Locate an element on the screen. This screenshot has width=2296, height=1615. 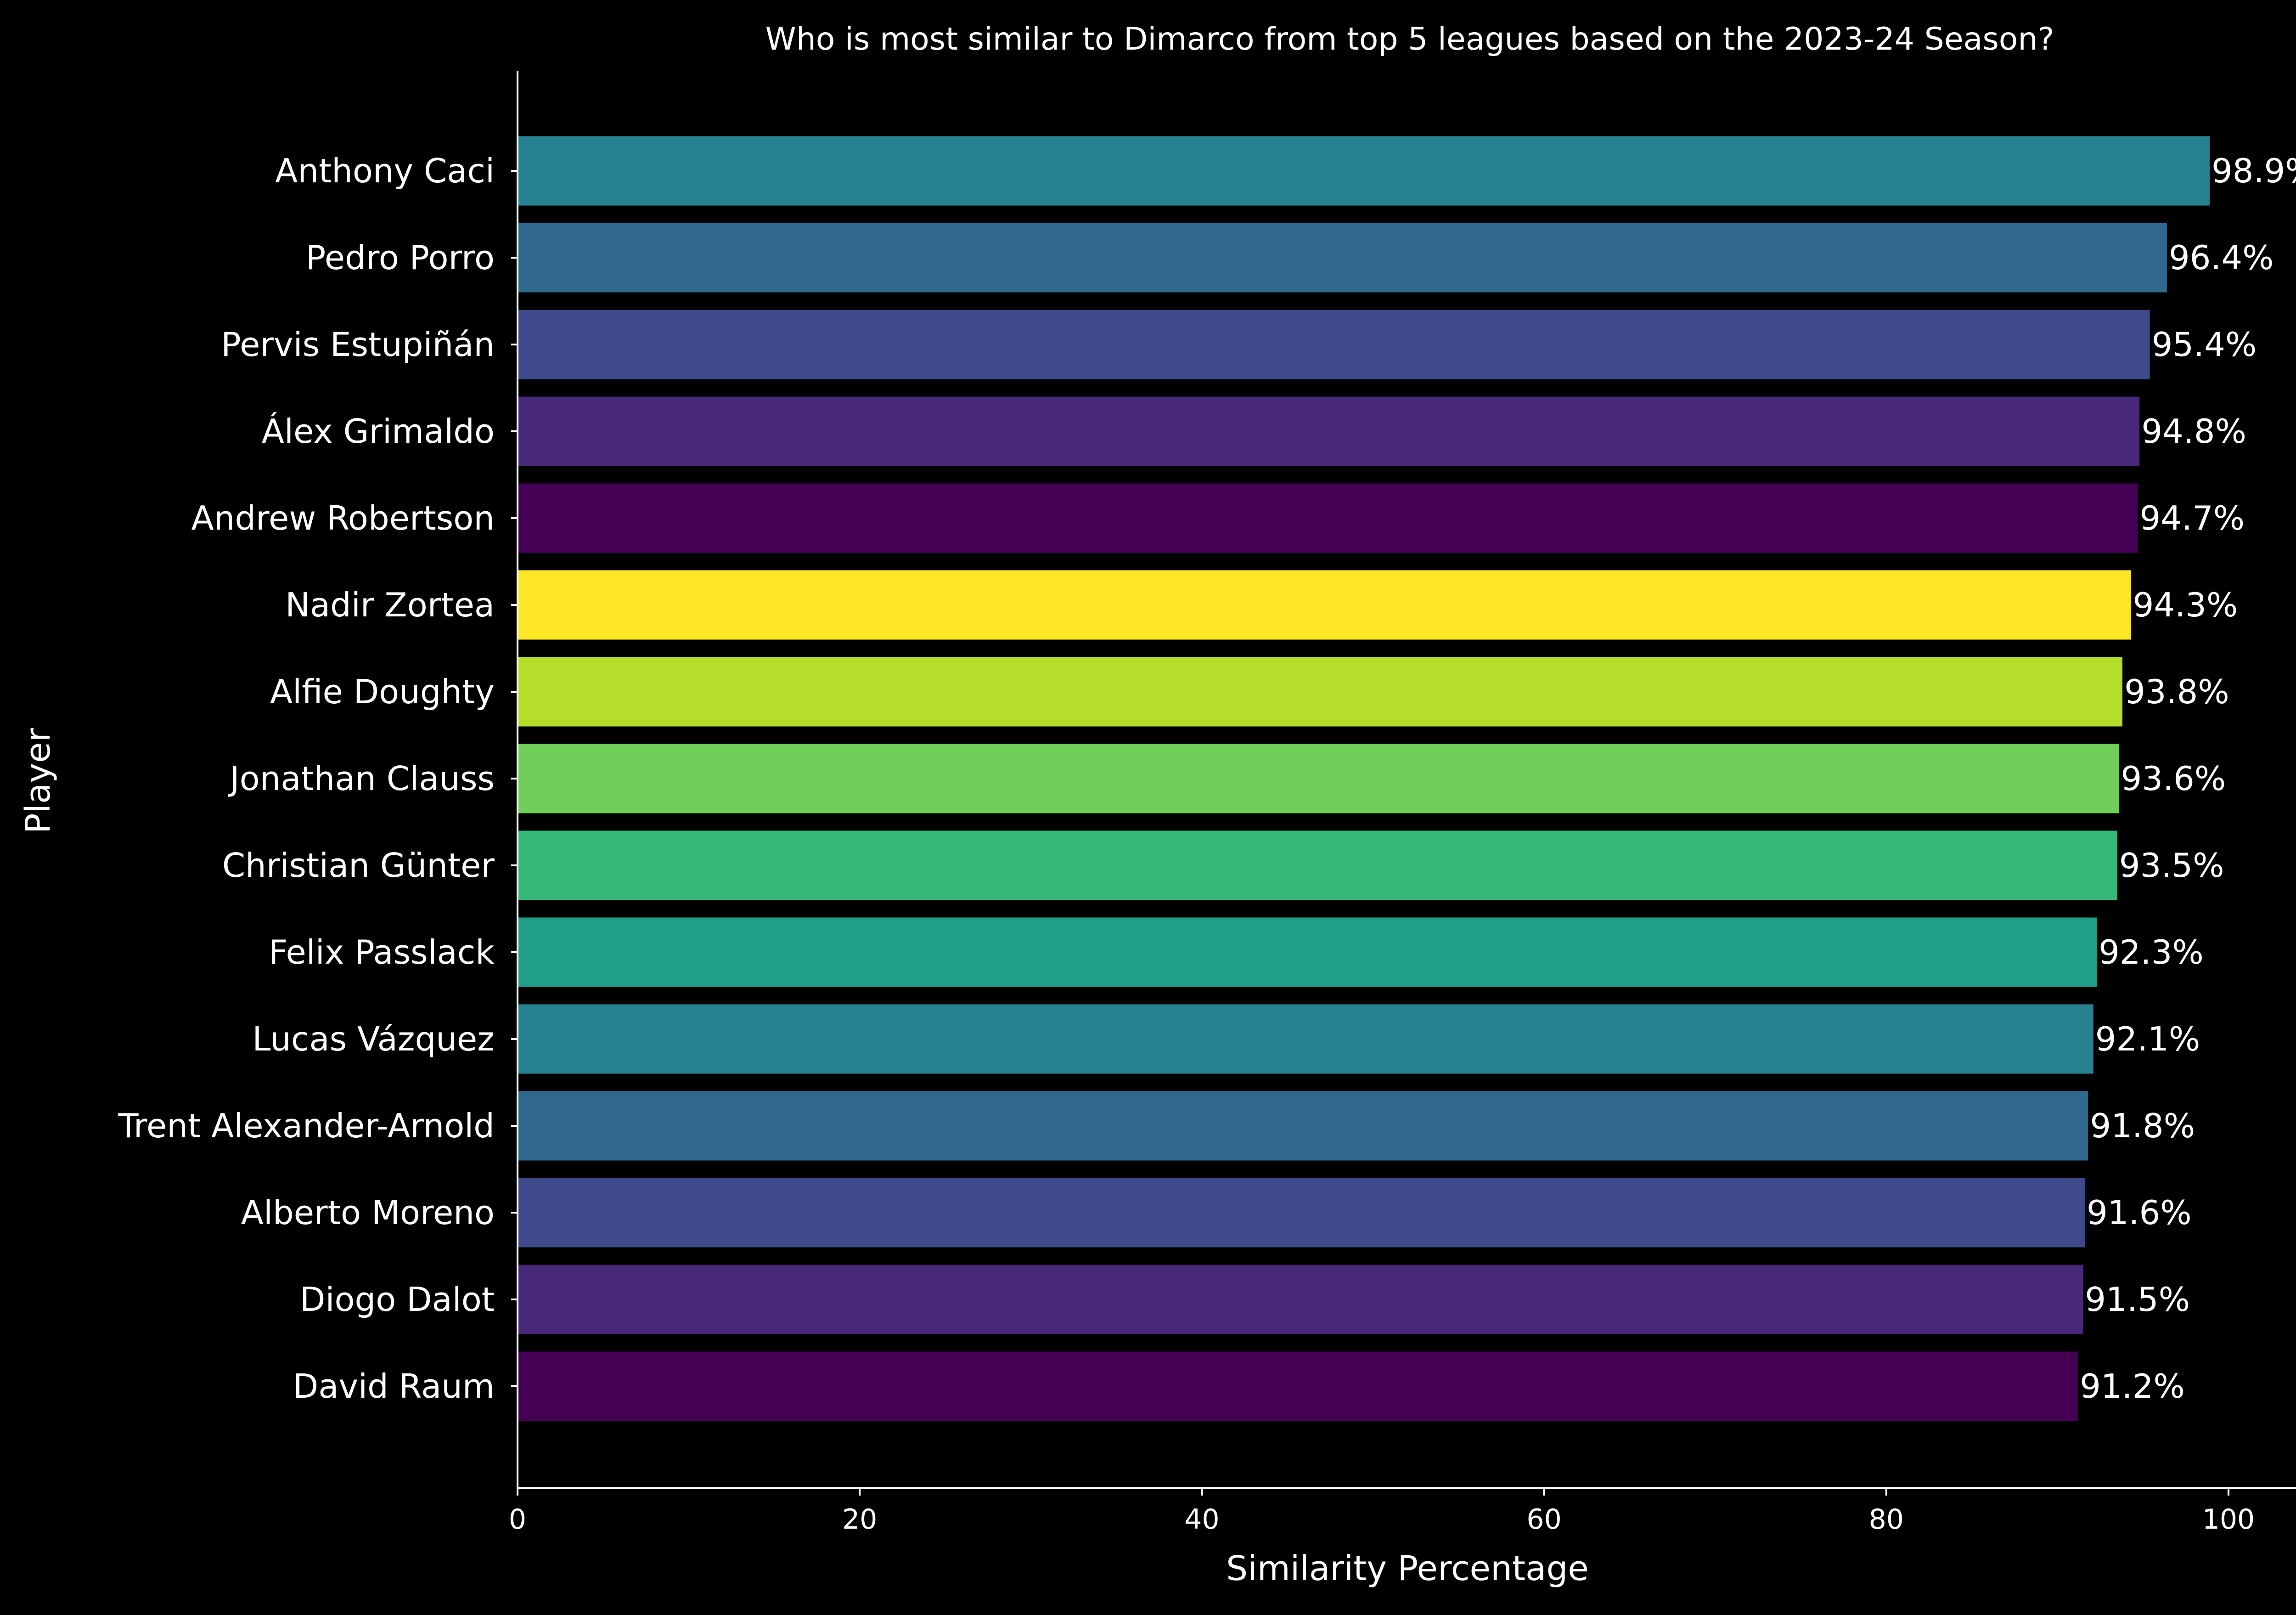
value-label: 91.6% is located at coordinates (2140, 1212).